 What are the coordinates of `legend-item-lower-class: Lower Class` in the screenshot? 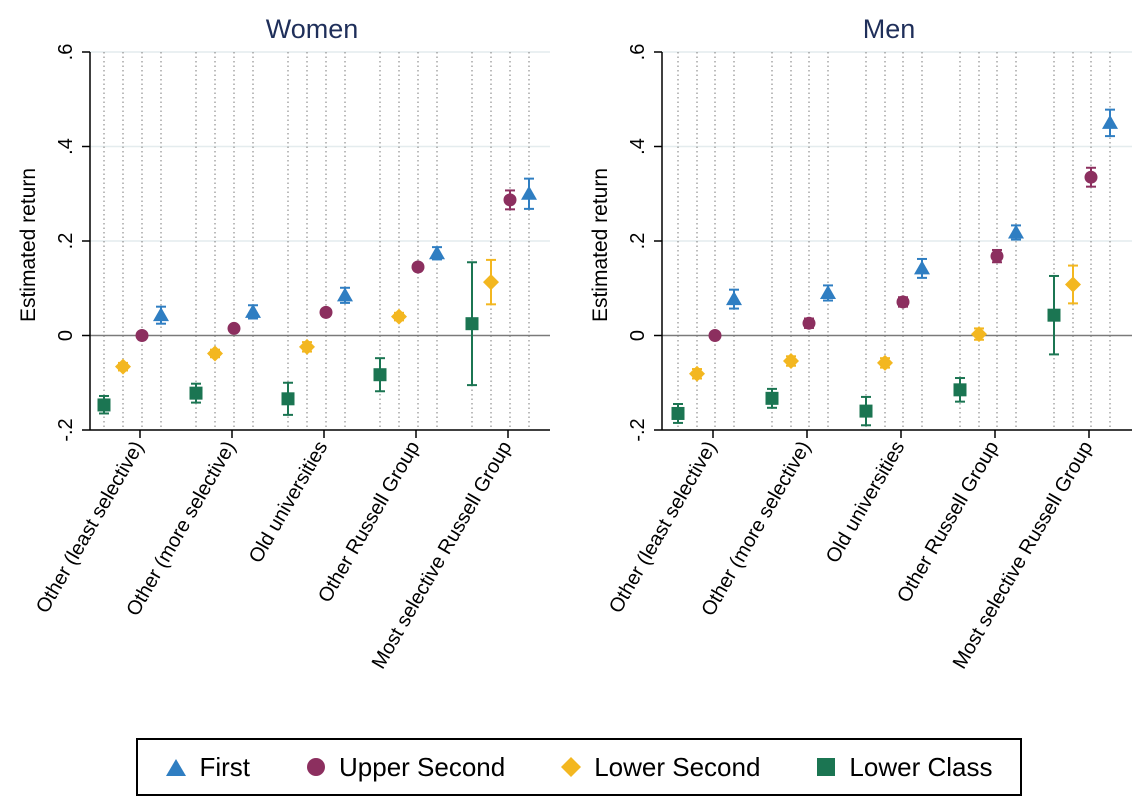 It's located at (903, 767).